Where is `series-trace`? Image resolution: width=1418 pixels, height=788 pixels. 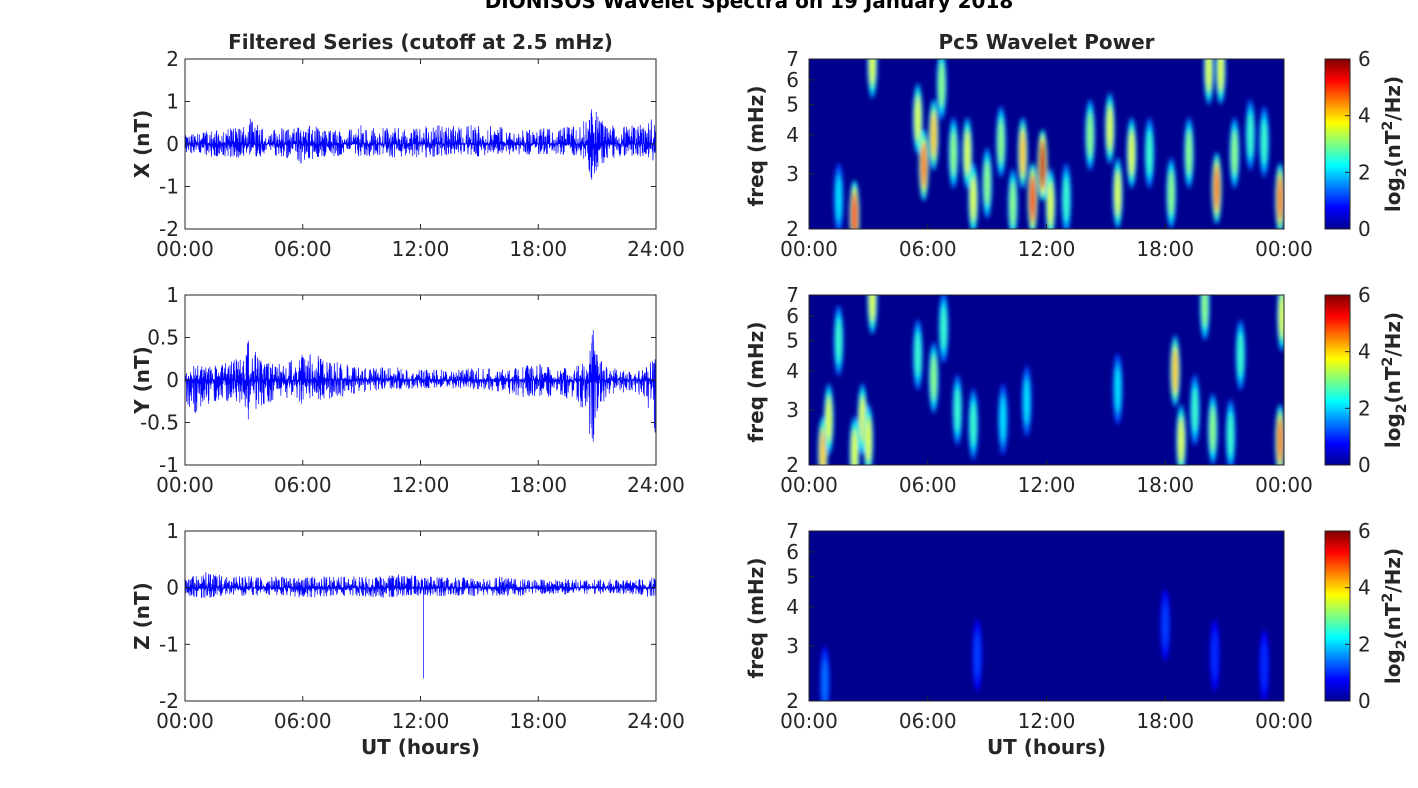
series-trace is located at coordinates (420, 144).